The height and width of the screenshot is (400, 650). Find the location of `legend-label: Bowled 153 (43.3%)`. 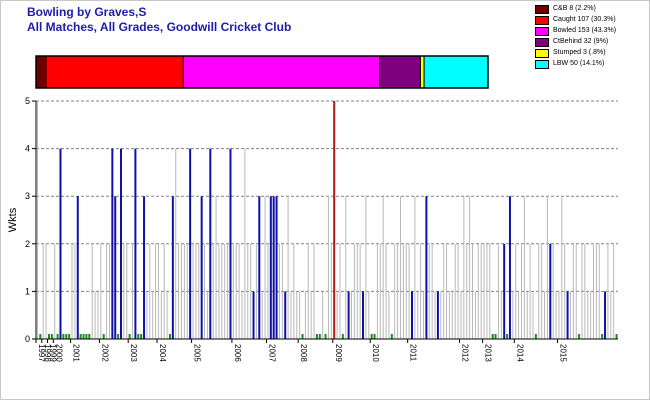

legend-label: Bowled 153 (43.3%) is located at coordinates (585, 30).